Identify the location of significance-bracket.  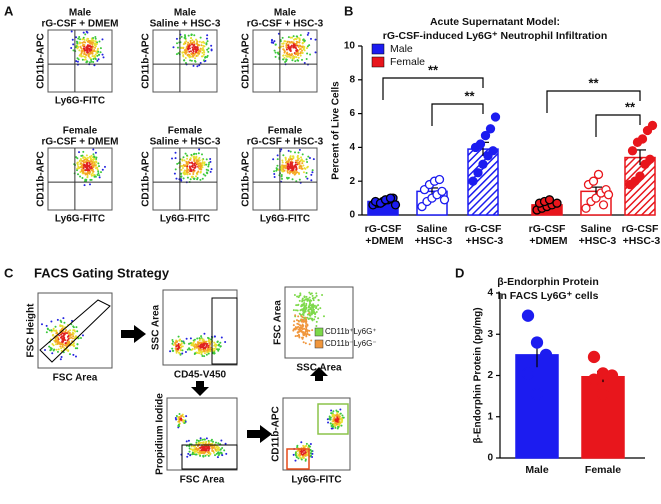
(593, 101).